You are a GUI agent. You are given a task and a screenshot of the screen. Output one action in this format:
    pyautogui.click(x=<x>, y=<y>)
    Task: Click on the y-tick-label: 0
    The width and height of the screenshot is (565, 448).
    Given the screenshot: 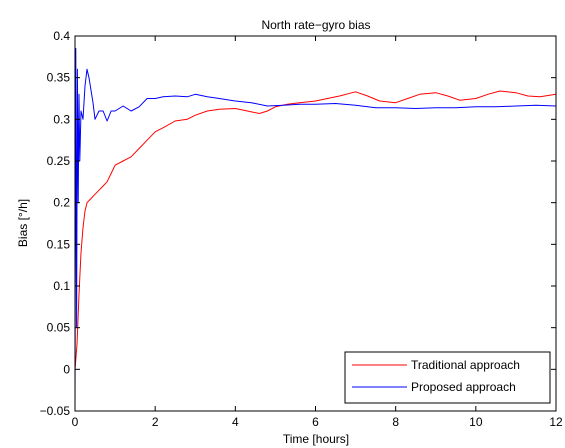 What is the action you would take?
    pyautogui.click(x=66, y=369)
    